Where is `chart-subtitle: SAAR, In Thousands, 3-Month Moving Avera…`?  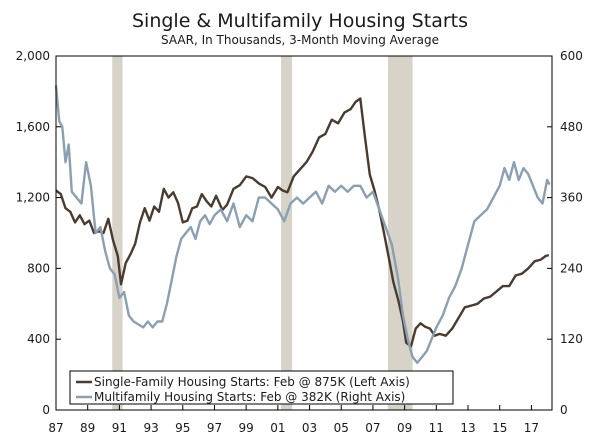 chart-subtitle: SAAR, In Thousands, 3-Month Moving Avera… is located at coordinates (300, 40).